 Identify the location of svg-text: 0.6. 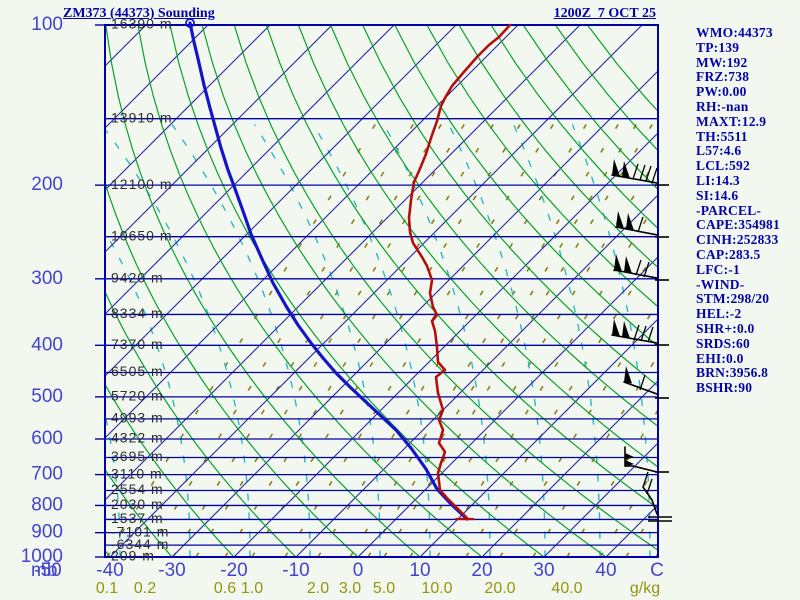
(225, 588).